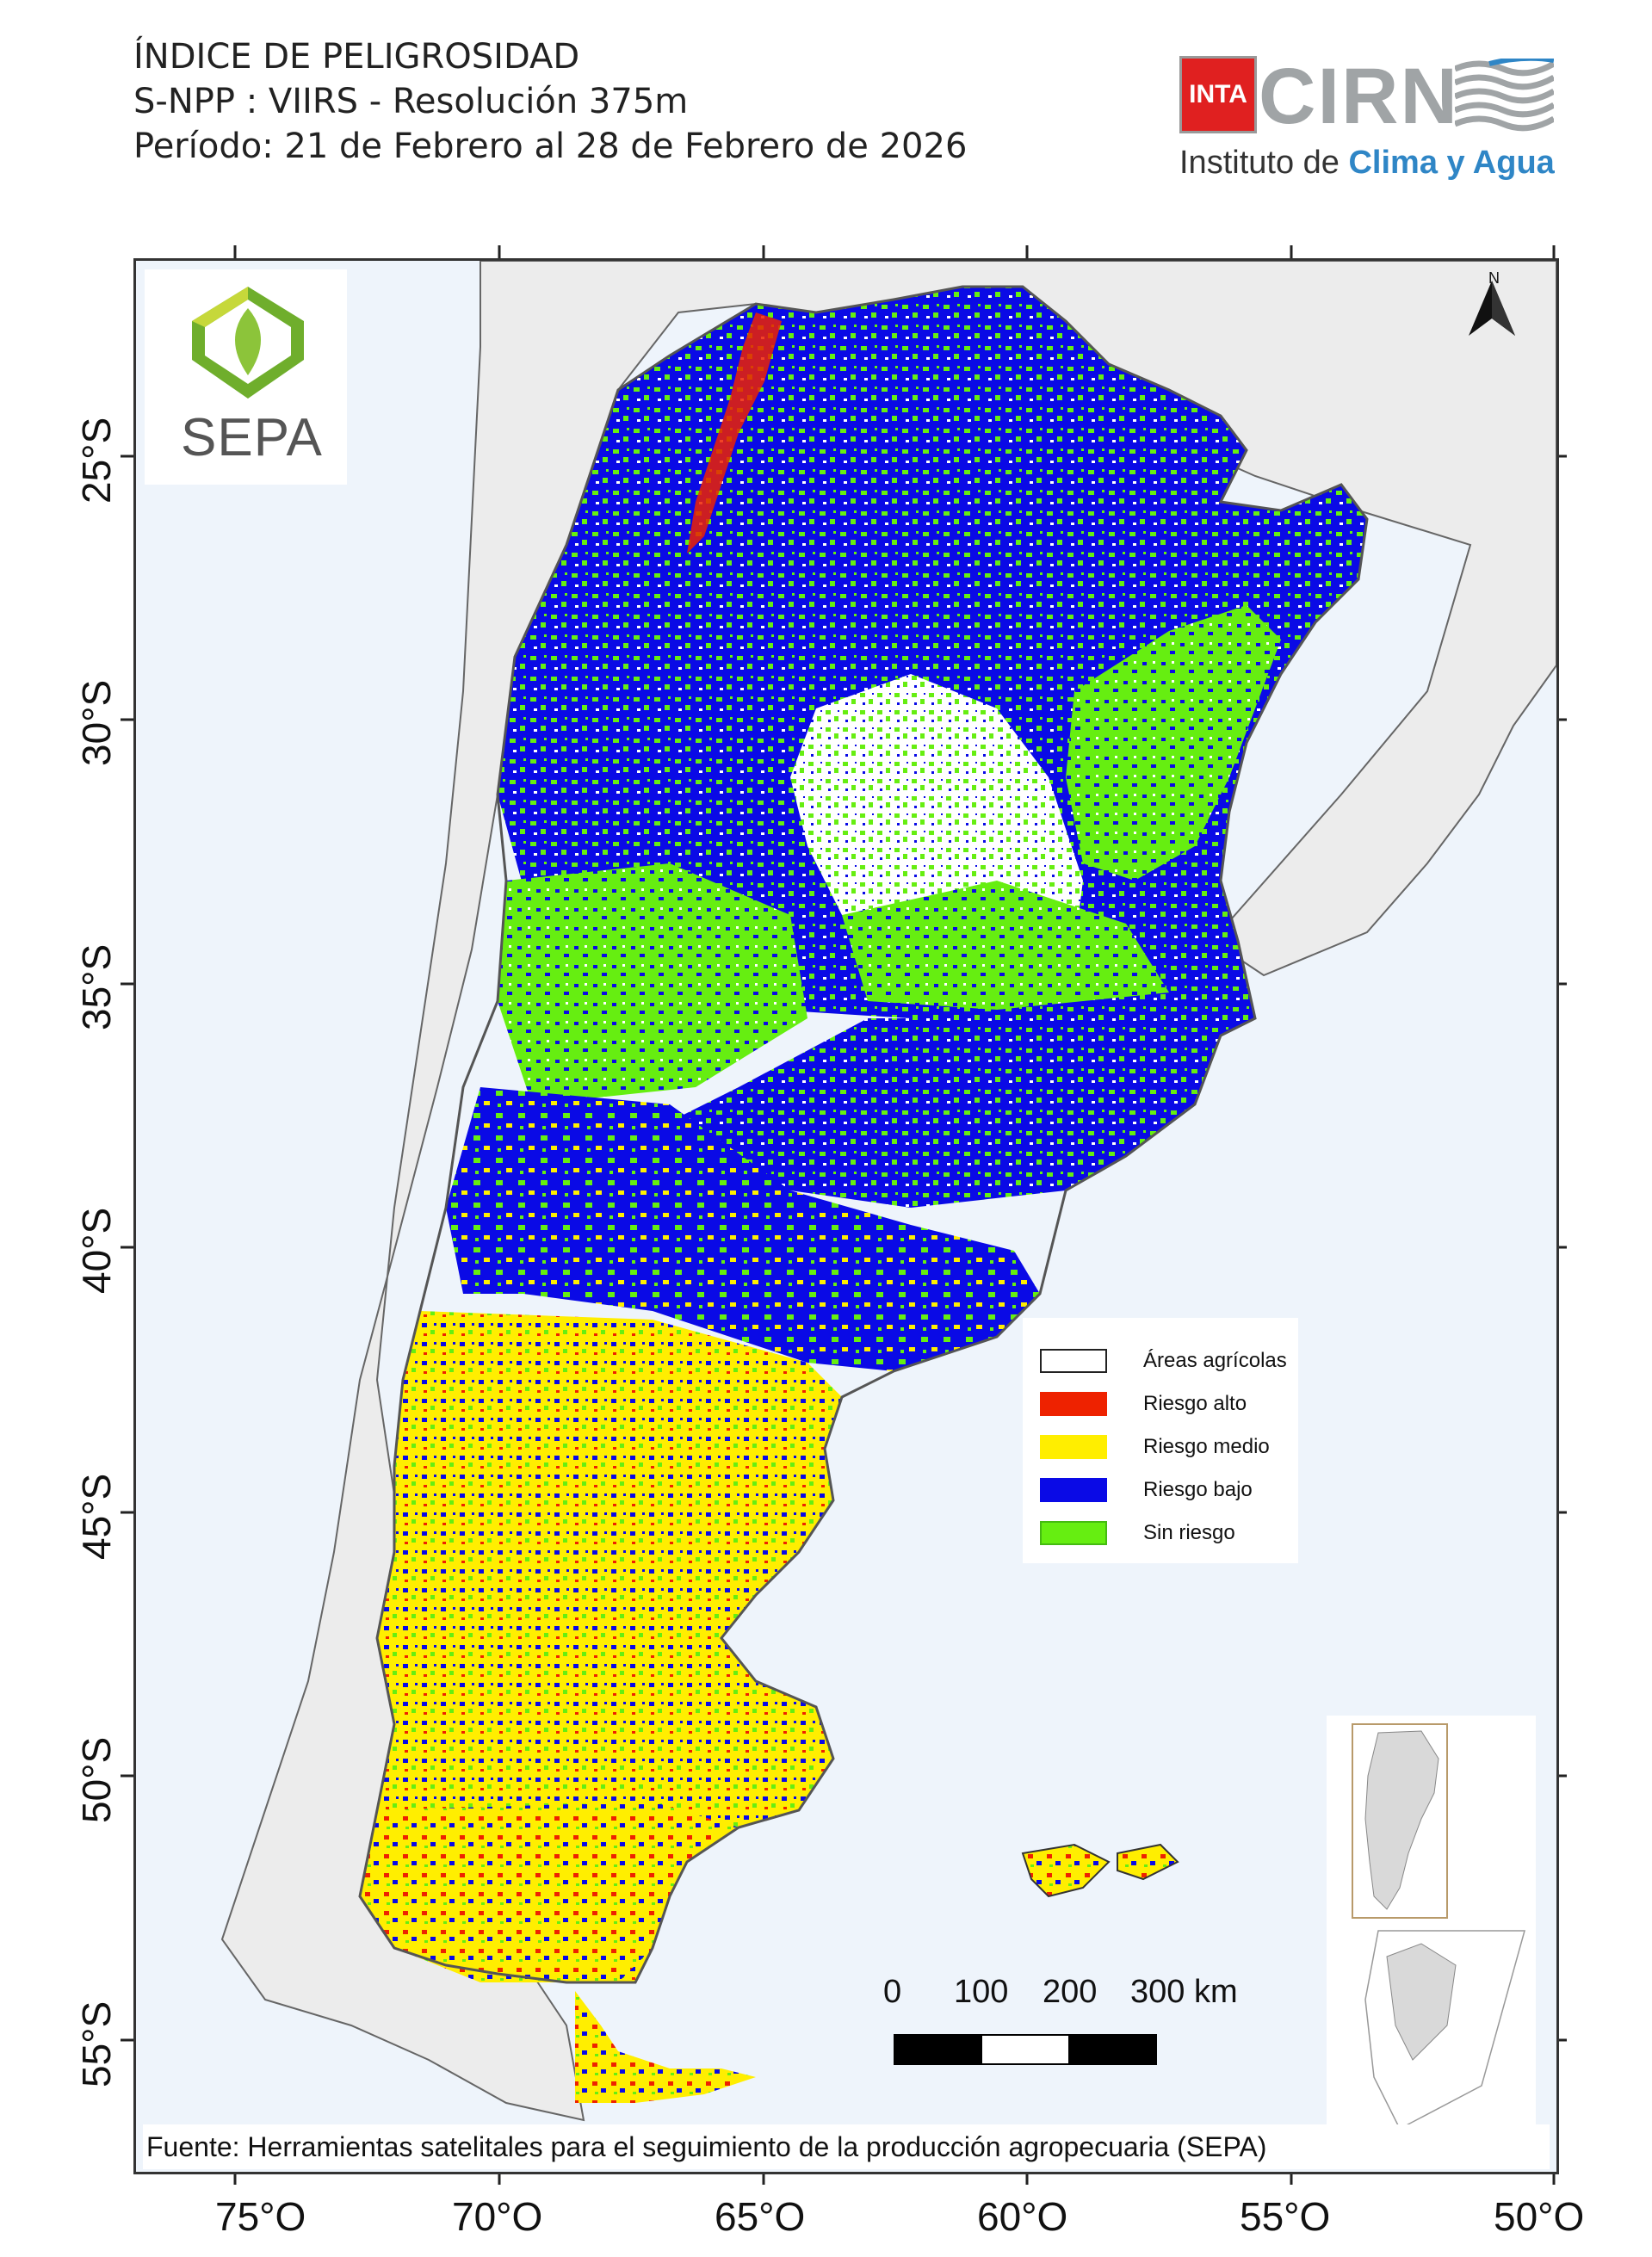 This screenshot has width=1652, height=2257. What do you see at coordinates (248, 343) in the screenshot?
I see `sepa-leaf-icon` at bounding box center [248, 343].